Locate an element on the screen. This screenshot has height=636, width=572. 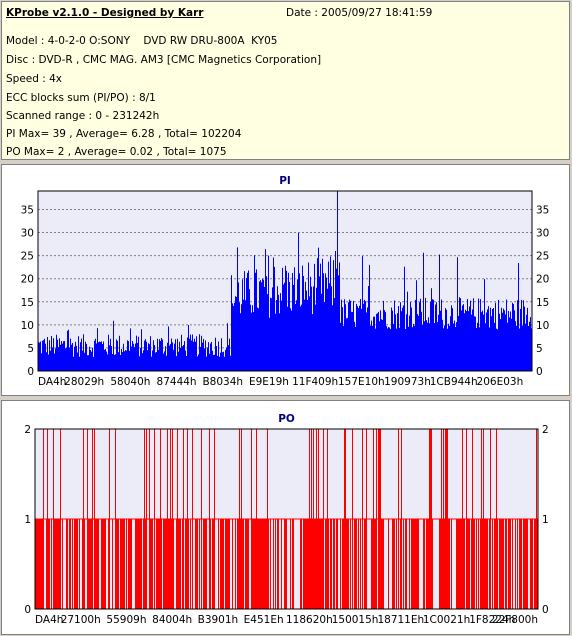
y-tick-label-right: 15 is located at coordinates (542, 303).